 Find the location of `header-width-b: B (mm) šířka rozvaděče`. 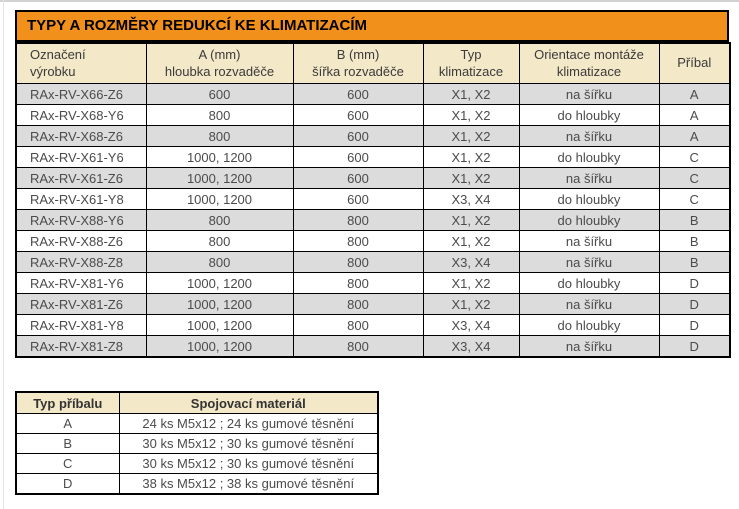

header-width-b: B (mm) šířka rozvaděče is located at coordinates (358, 63).